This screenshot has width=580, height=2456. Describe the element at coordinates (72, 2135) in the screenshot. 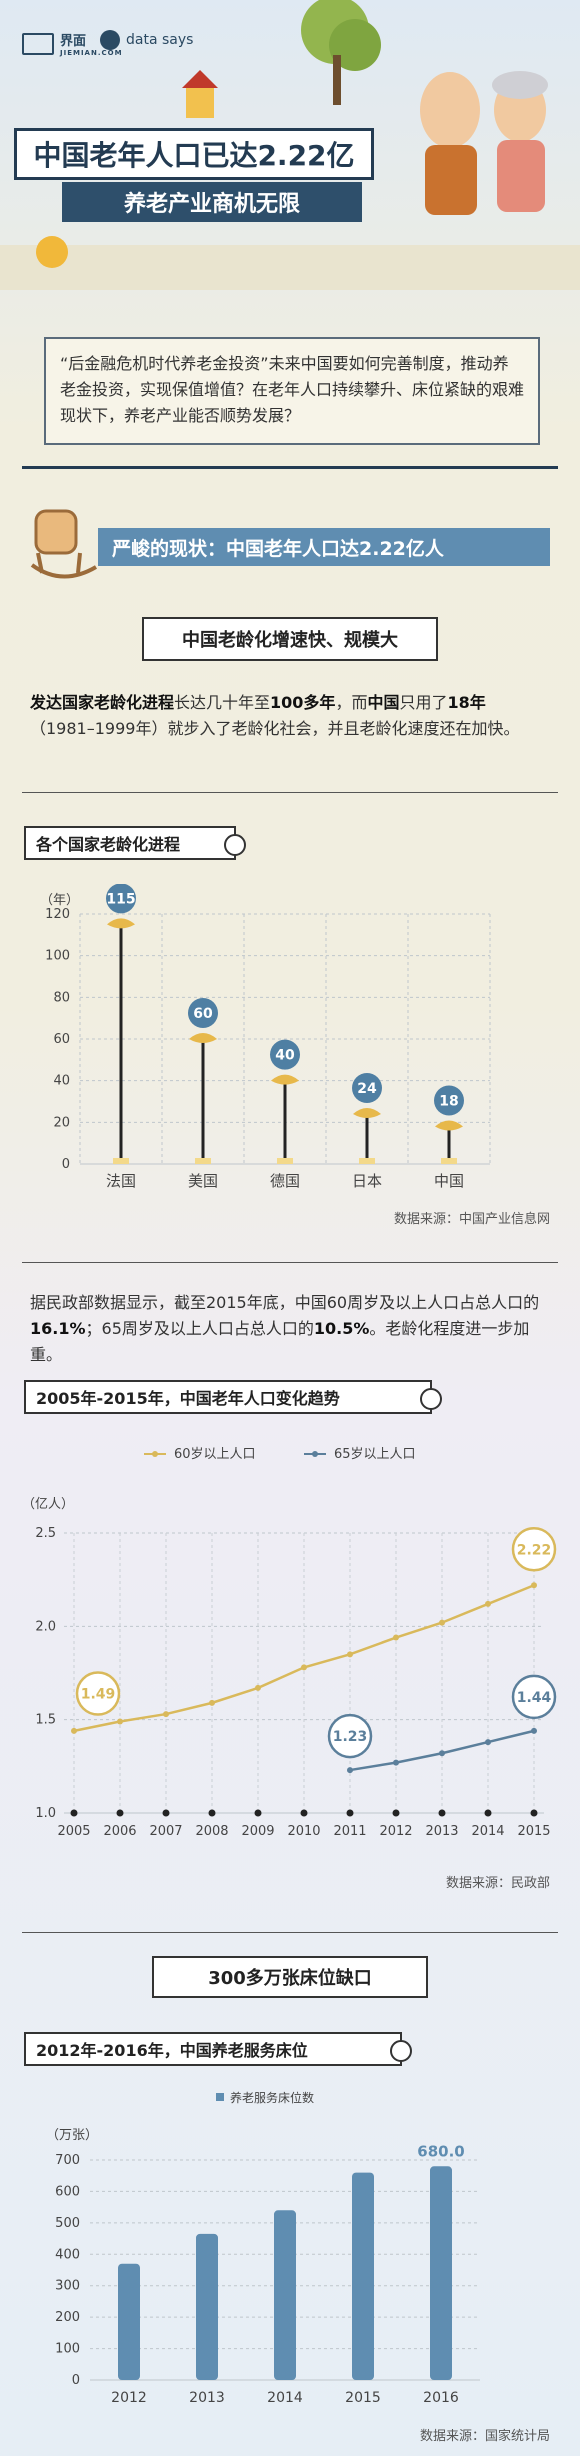

I see `chart3-ylabel: （万张）` at that location.